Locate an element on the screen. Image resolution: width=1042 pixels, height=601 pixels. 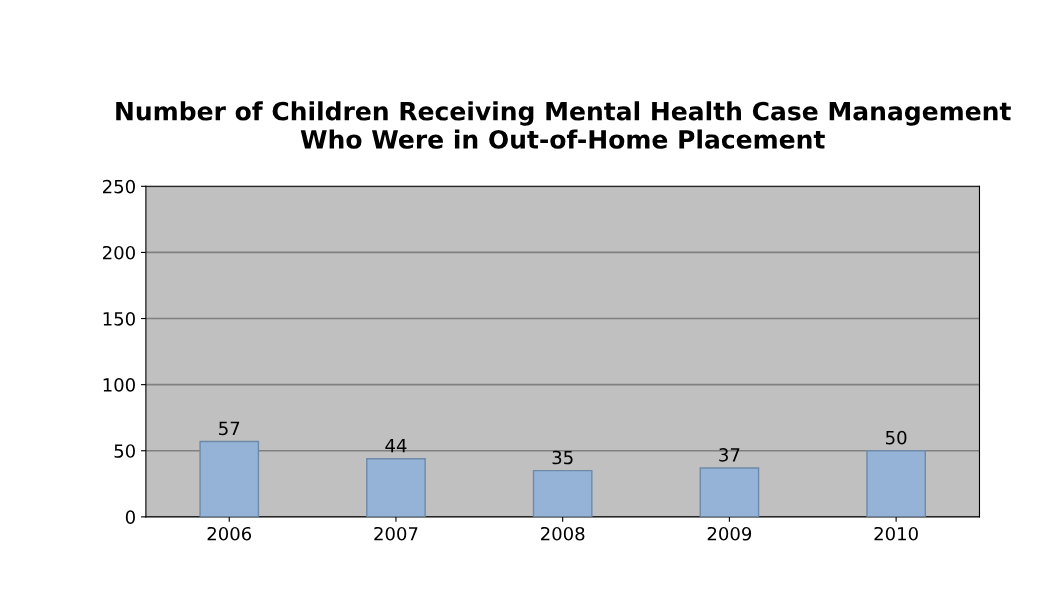
y-tick-label: 200 is located at coordinates (119, 252).